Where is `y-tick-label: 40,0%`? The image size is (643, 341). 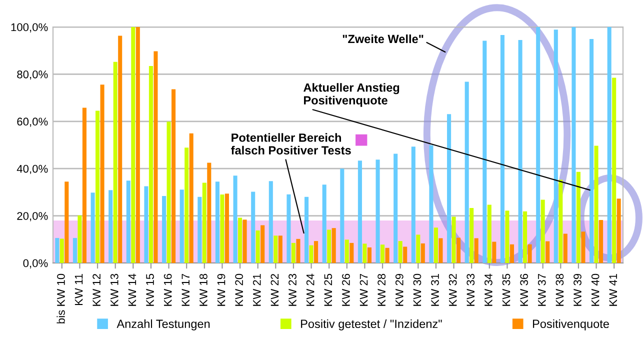
y-tick-label: 40,0% is located at coordinates (32, 169).